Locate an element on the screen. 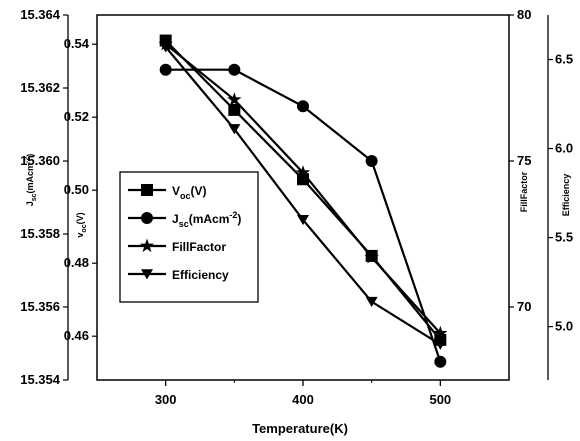  left-tick-label: 0.54 is located at coordinates (77, 43).